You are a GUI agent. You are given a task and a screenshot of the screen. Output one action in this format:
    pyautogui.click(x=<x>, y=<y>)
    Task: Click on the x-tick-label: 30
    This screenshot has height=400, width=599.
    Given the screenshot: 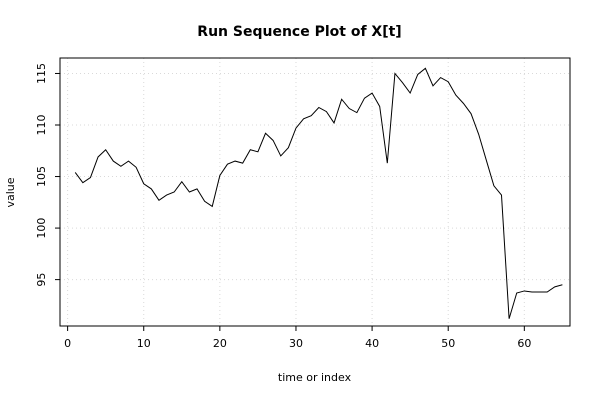 What is the action you would take?
    pyautogui.click(x=296, y=343)
    